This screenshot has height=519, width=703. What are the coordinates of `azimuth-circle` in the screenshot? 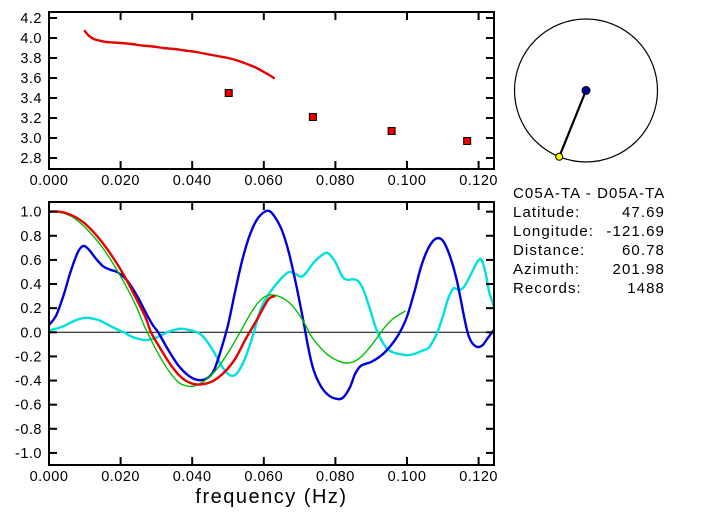 It's located at (586, 90).